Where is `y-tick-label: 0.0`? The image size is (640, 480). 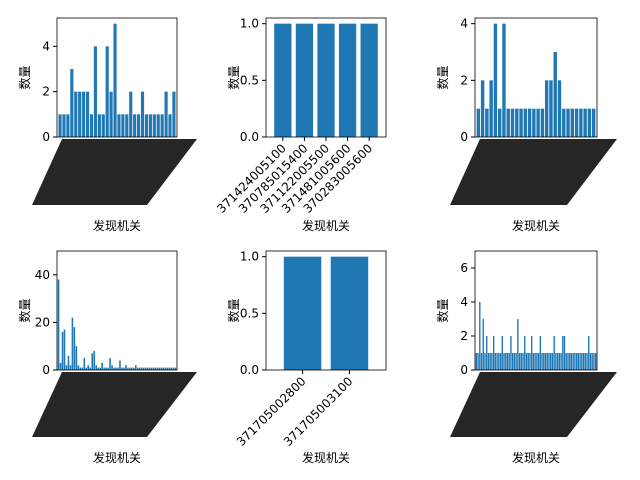
y-tick-label: 0.0 is located at coordinates (249, 370).